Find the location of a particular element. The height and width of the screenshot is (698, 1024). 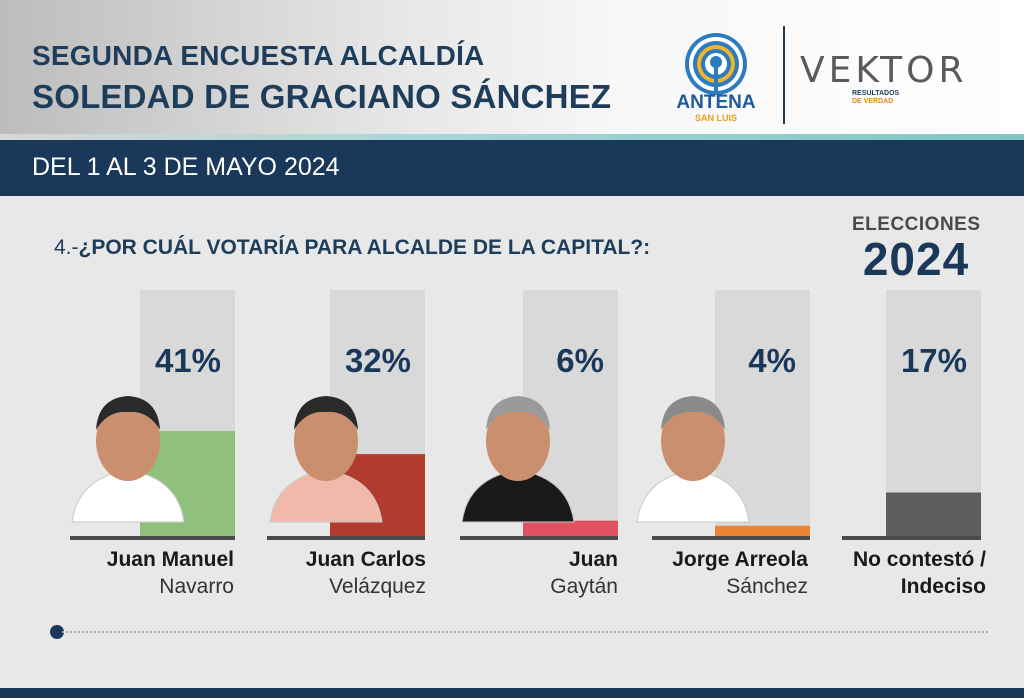

data-label: 41% is located at coordinates (188, 360).